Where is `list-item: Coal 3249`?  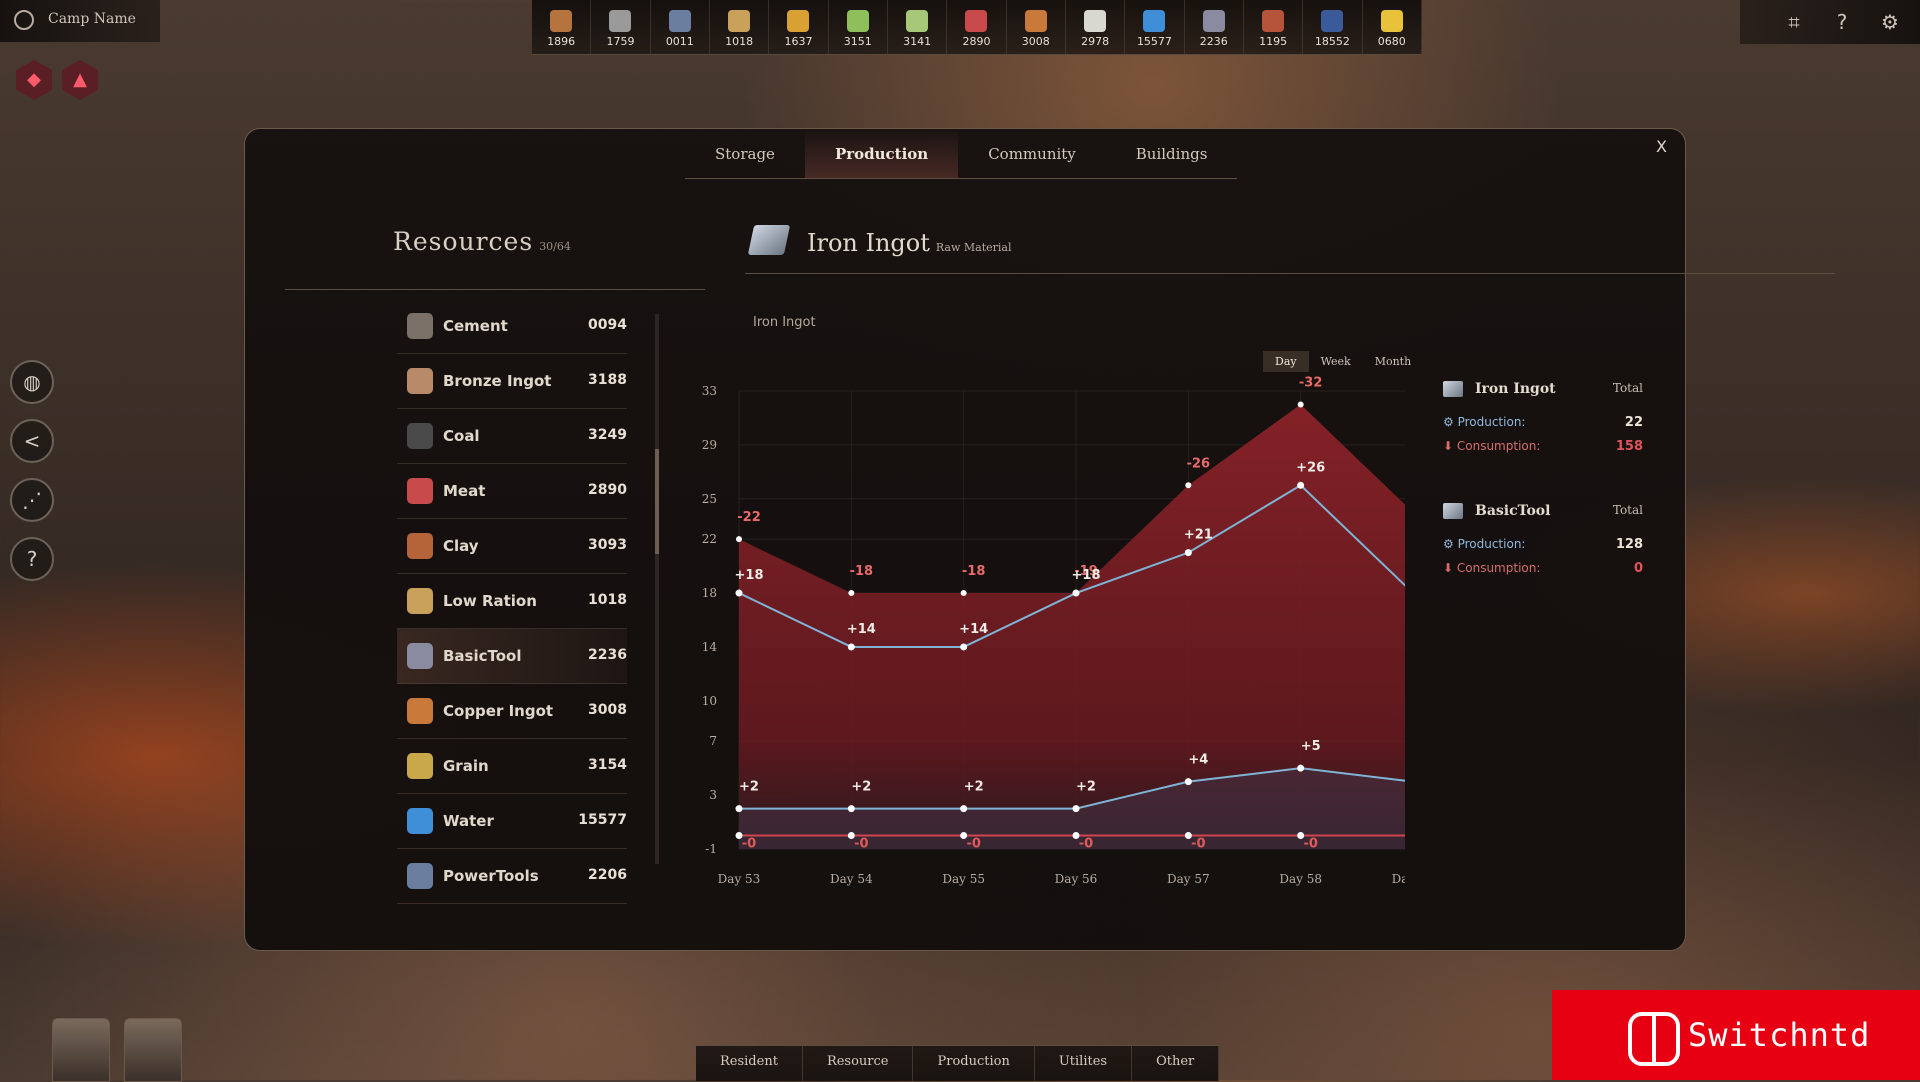 list-item: Coal 3249 is located at coordinates (512, 436).